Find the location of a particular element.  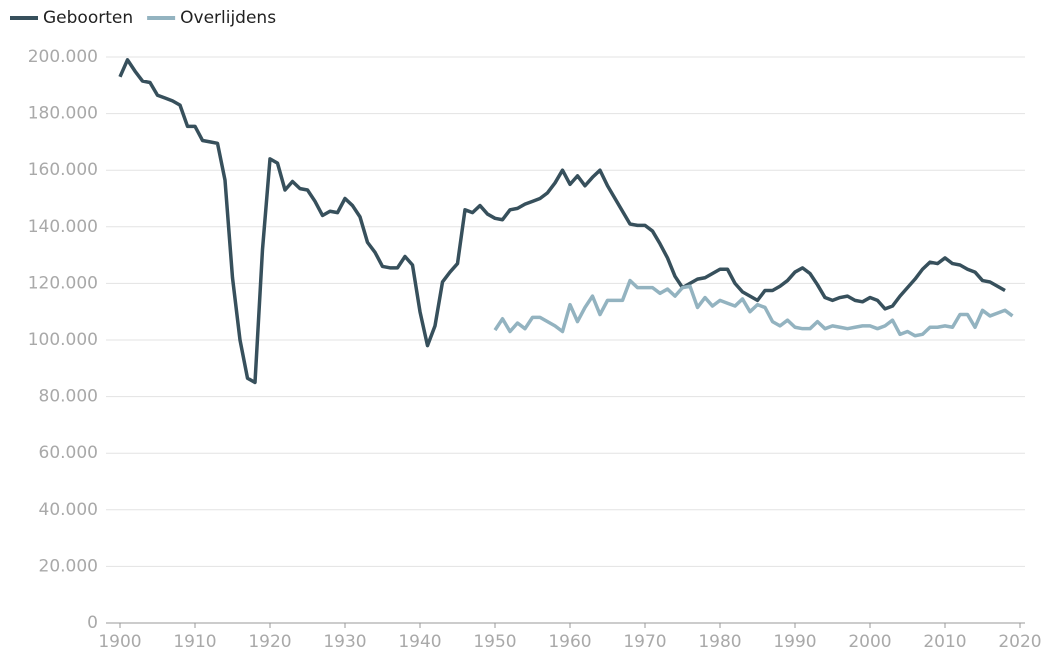

y-tick-label: 160.000 is located at coordinates (63, 170).